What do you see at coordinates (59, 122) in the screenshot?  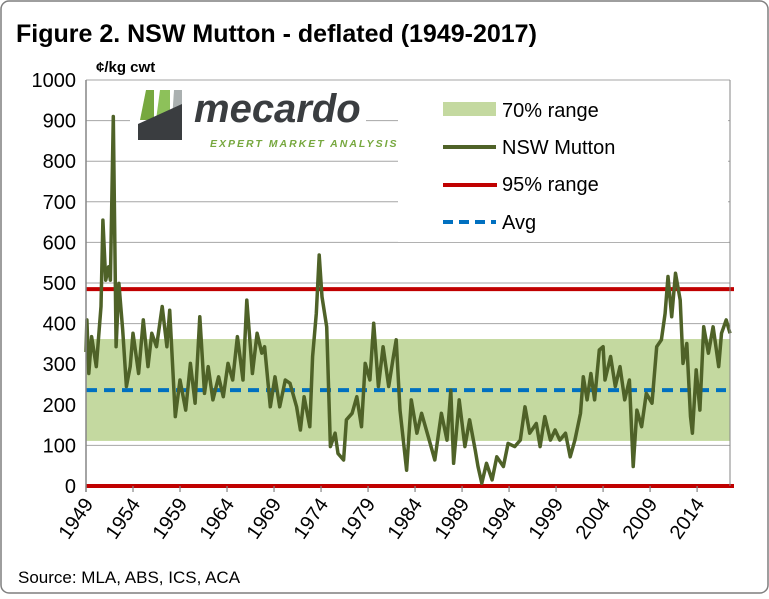 I see `y-tick-label: 900` at bounding box center [59, 122].